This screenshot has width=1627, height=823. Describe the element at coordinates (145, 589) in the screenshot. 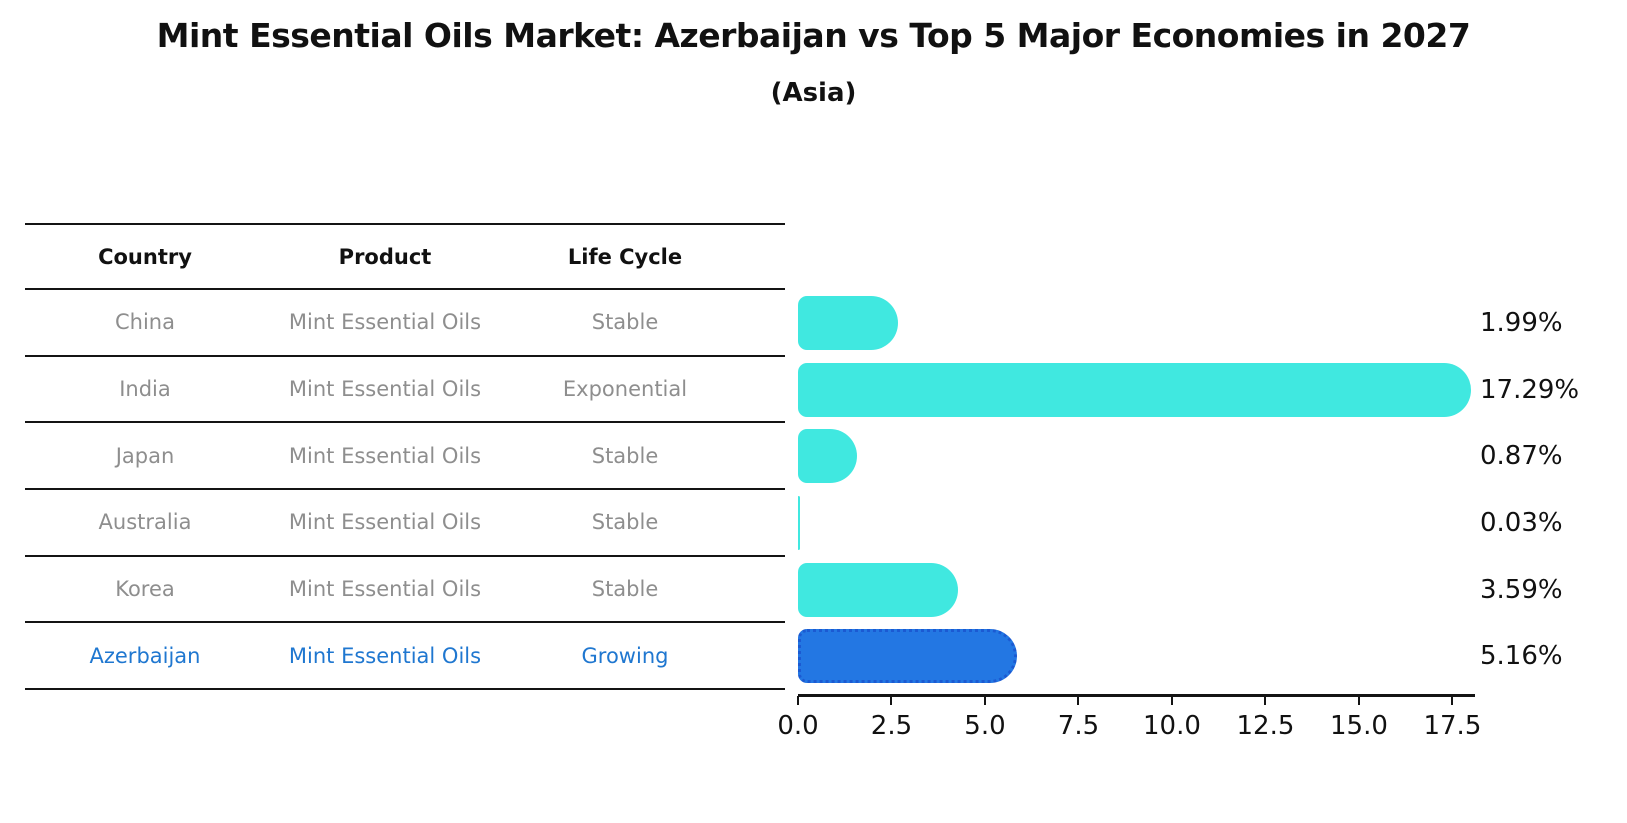

I see `cell-country: Korea` at that location.